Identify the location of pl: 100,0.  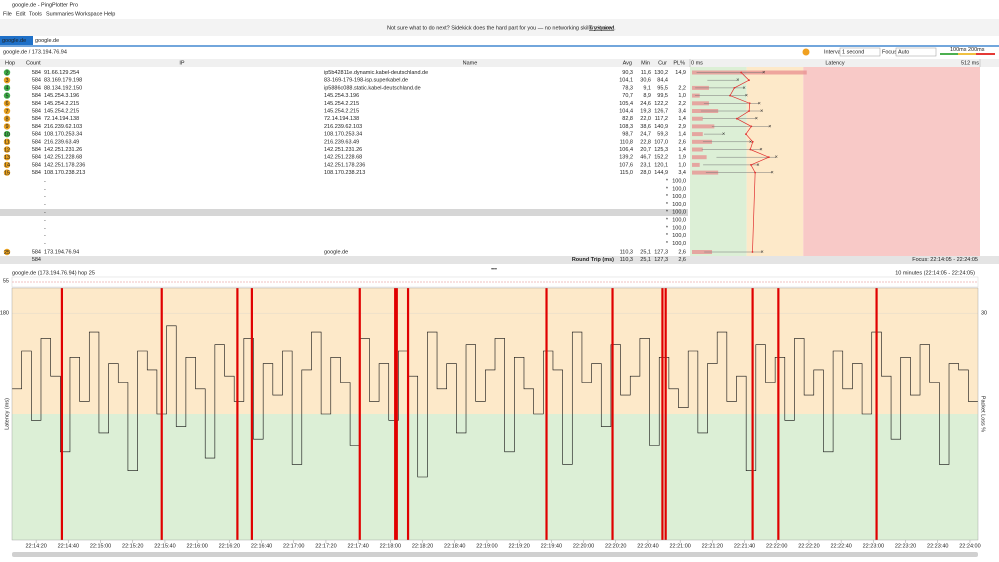
(679, 189).